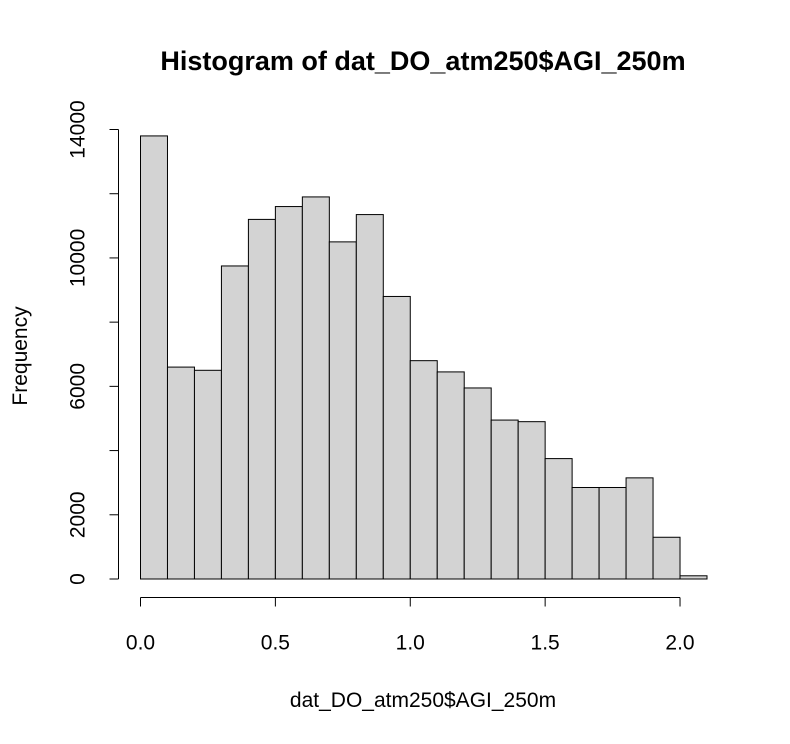  I want to click on y-tick-label: 10000, so click(78, 258).